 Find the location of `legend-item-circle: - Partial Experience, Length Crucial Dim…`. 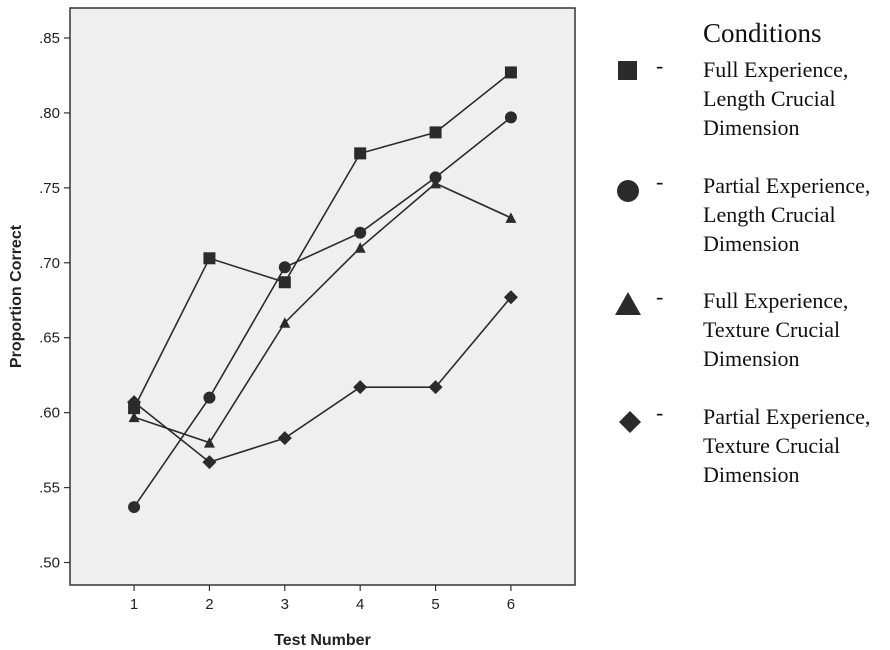

legend-item-circle: - Partial Experience, Length Crucial Dim… is located at coordinates (749, 220).